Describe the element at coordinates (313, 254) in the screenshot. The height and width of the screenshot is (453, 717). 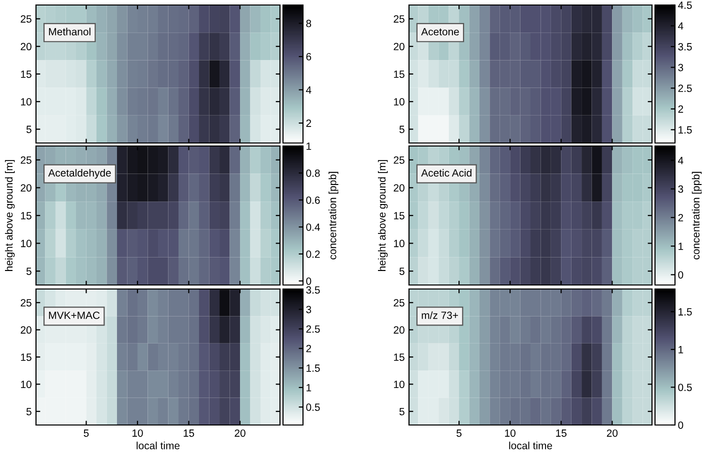
I see `color-bar-label: 0.2` at that location.